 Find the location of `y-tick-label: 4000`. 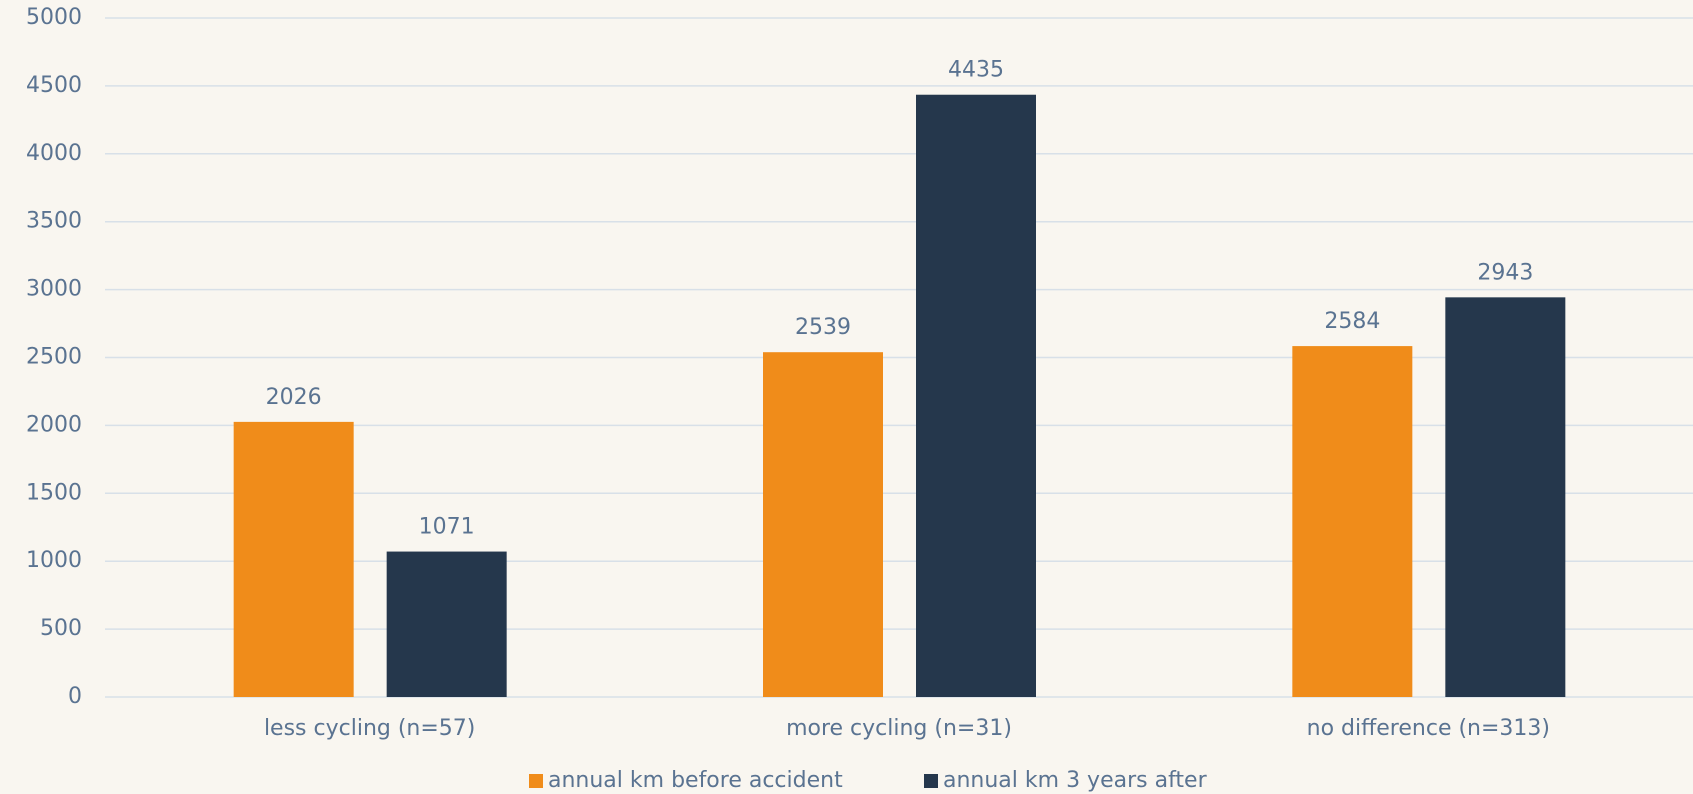

y-tick-label: 4000 is located at coordinates (54, 153).